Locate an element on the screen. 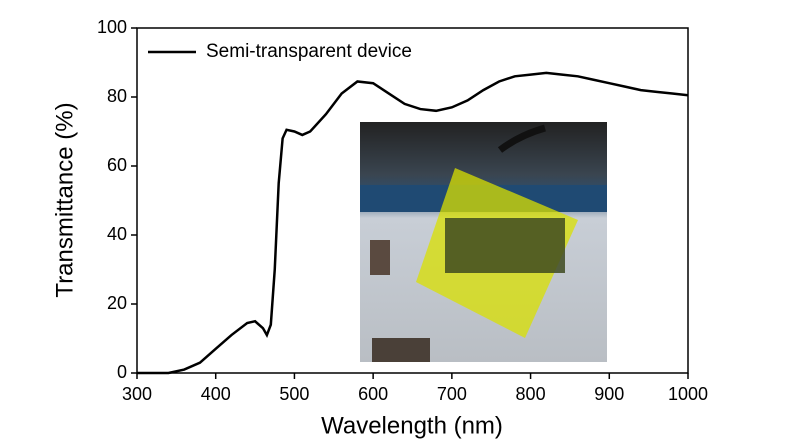 This screenshot has height=446, width=791. legend-label: Semi-transparent device is located at coordinates (309, 51).